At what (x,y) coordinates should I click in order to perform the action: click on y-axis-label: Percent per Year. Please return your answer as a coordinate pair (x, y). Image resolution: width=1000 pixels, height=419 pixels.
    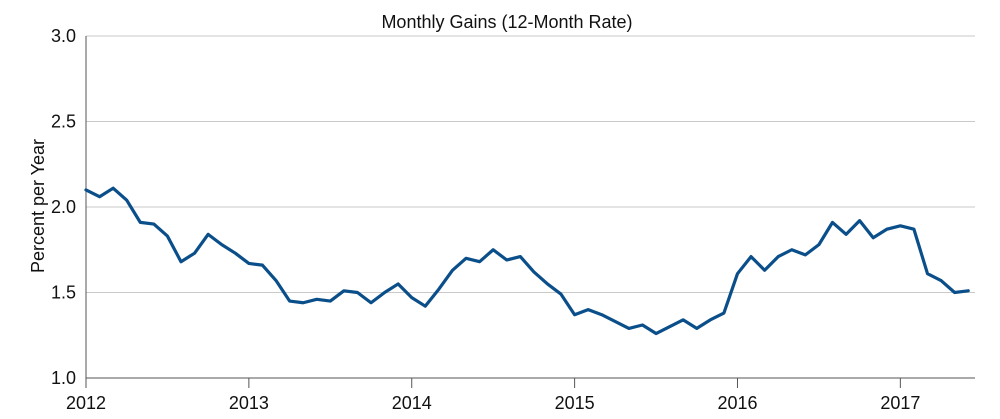
    Looking at the image, I should click on (38, 206).